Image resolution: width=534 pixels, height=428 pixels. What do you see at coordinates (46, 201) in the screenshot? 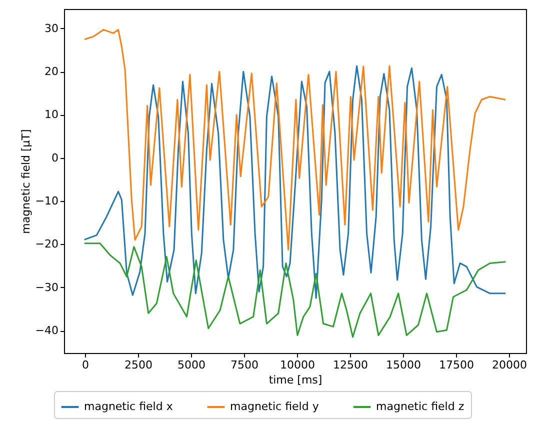
I see `y-tick-label: −10` at bounding box center [46, 201].